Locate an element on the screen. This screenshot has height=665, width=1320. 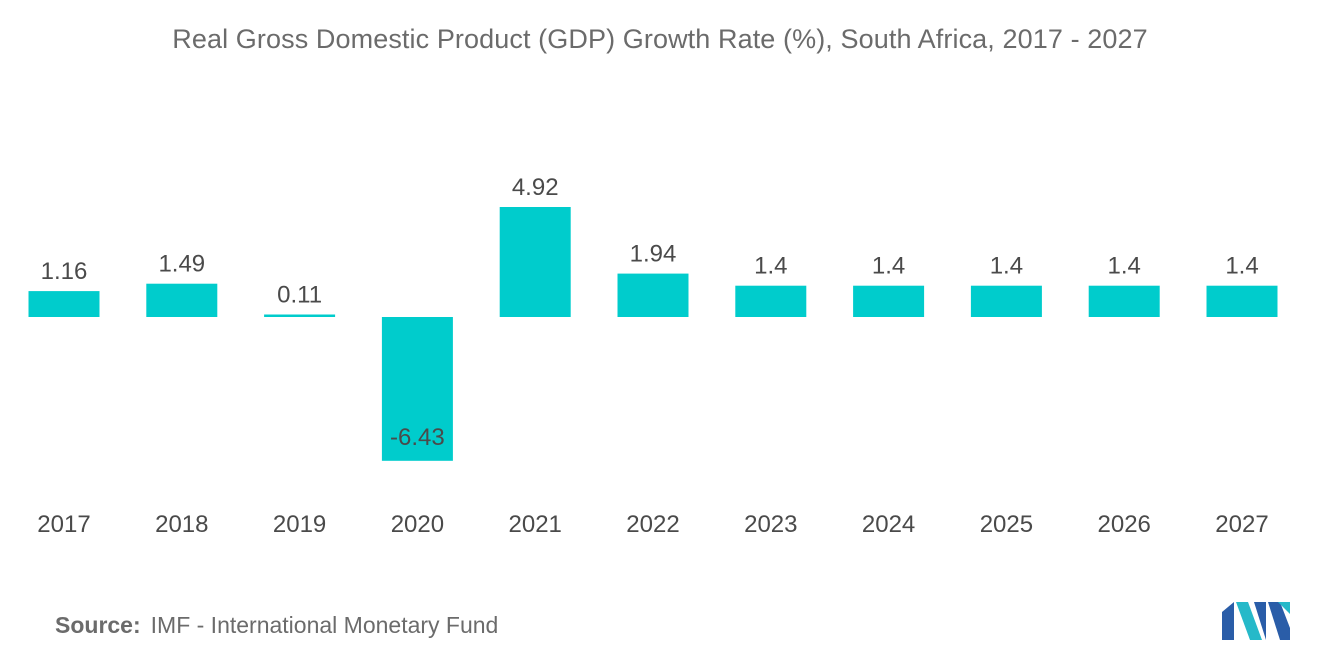
x-tick-label-2026: 2026 is located at coordinates (1124, 524).